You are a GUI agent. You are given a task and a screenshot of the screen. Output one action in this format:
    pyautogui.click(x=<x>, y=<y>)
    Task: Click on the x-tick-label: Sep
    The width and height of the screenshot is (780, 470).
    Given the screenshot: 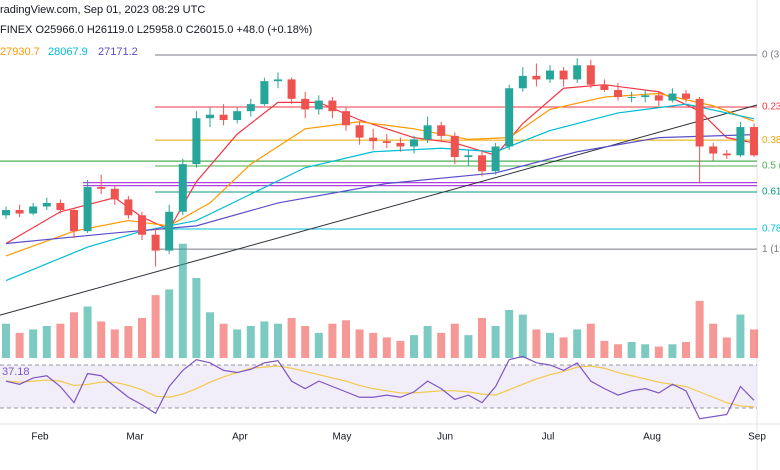 What is the action you would take?
    pyautogui.click(x=757, y=437)
    